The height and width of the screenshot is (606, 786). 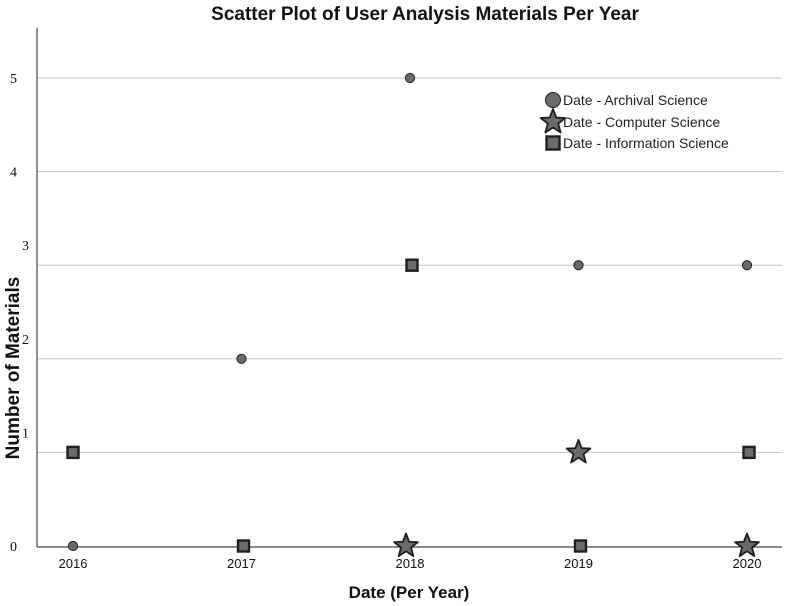 What do you see at coordinates (747, 265) in the screenshot?
I see `circle-point-2020` at bounding box center [747, 265].